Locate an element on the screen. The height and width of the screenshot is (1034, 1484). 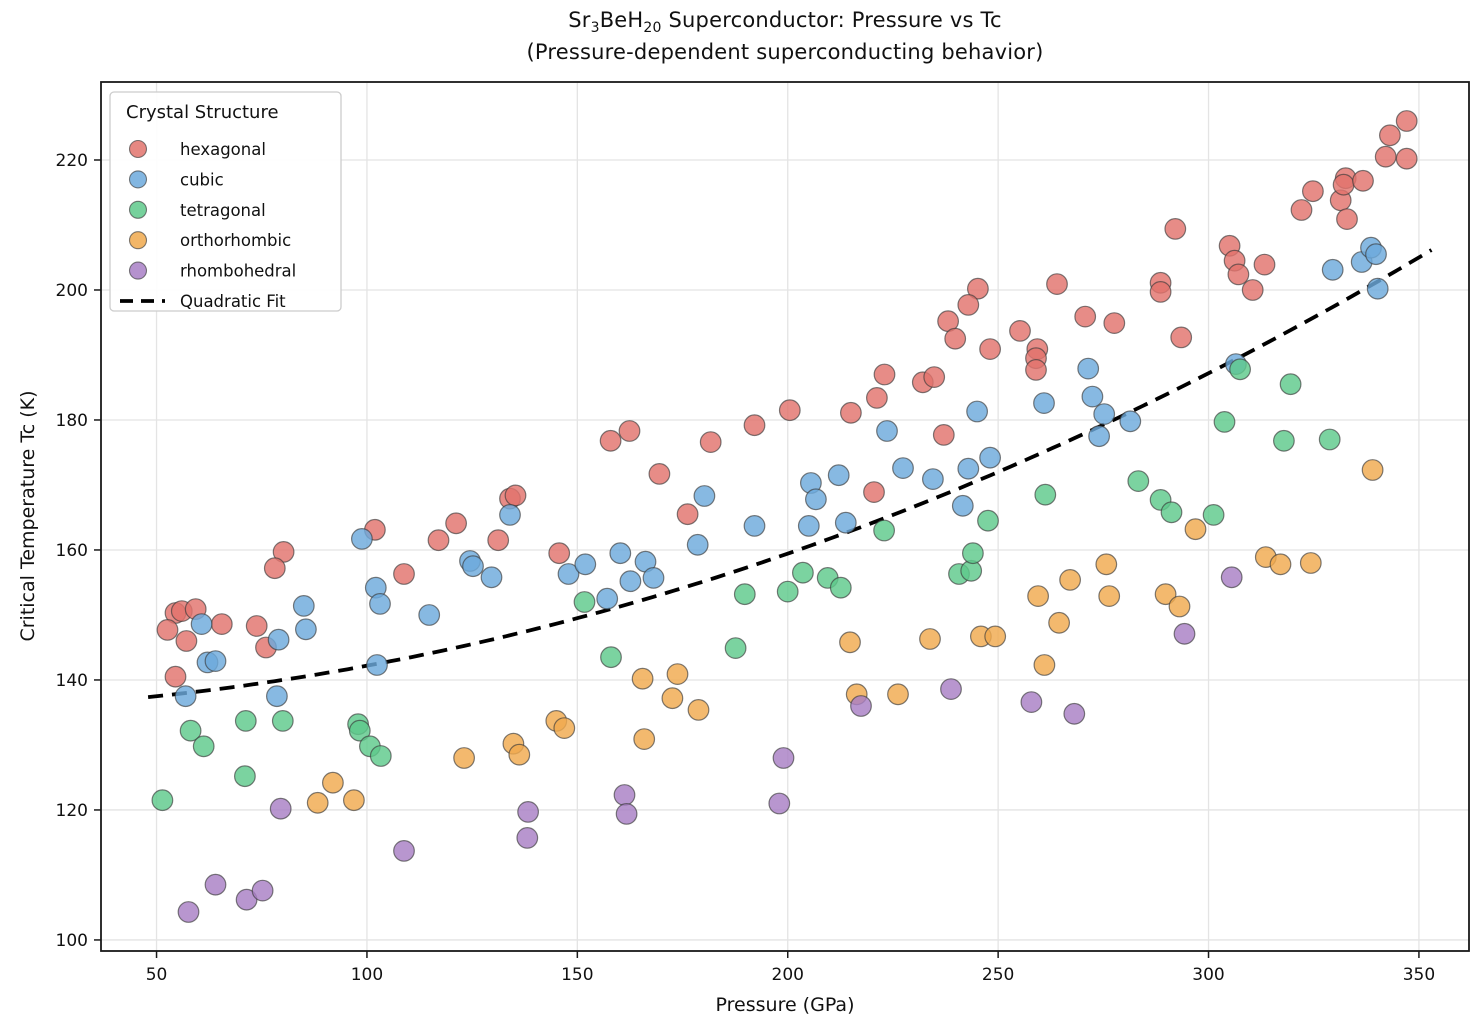
legend-box is located at coordinates (225, 201).